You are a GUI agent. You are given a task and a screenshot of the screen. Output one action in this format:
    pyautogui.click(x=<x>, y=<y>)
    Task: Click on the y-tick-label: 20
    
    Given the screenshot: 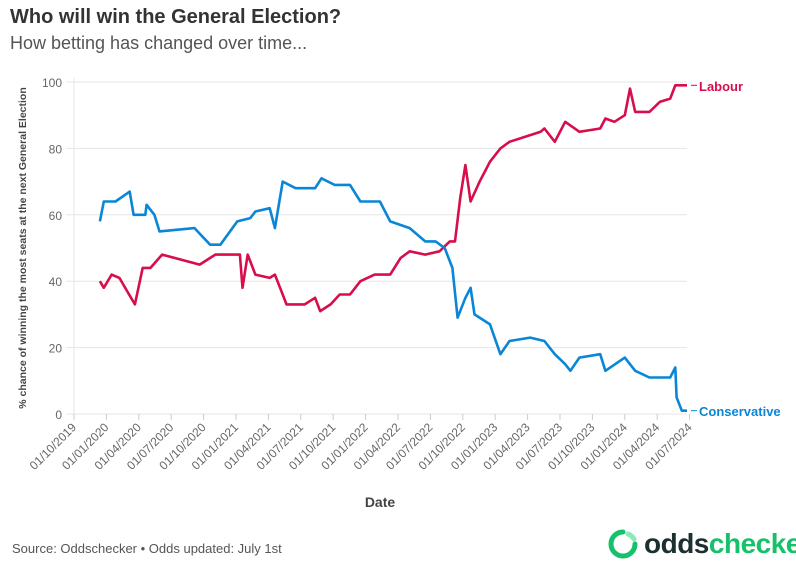 What is the action you would take?
    pyautogui.click(x=56, y=349)
    